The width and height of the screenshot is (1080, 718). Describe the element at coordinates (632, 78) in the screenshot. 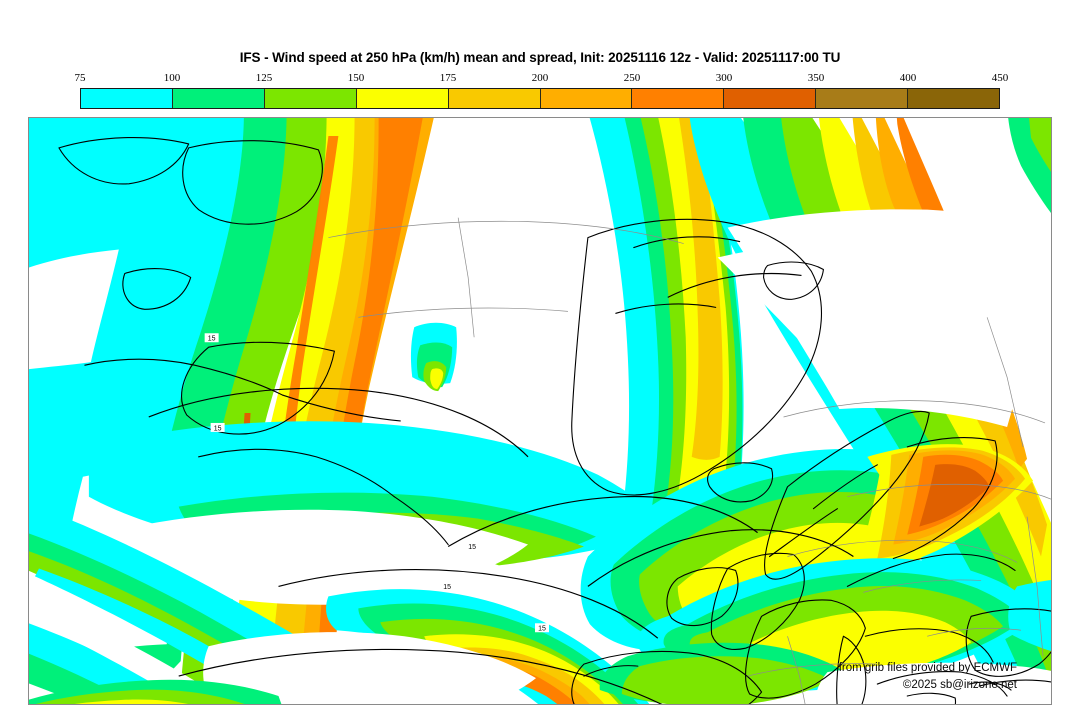

I see `colorbar-tick-250: 250` at that location.